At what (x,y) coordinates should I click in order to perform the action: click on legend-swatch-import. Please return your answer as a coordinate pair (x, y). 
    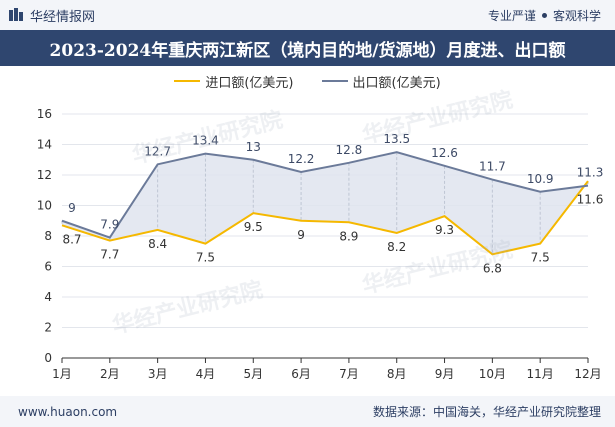
    Looking at the image, I should click on (187, 81).